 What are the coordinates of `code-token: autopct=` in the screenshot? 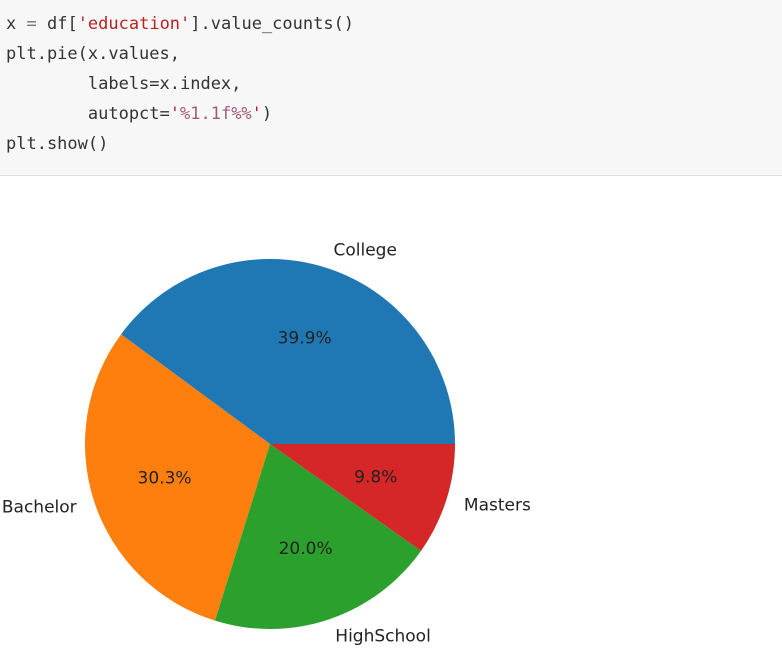 It's located at (88, 114).